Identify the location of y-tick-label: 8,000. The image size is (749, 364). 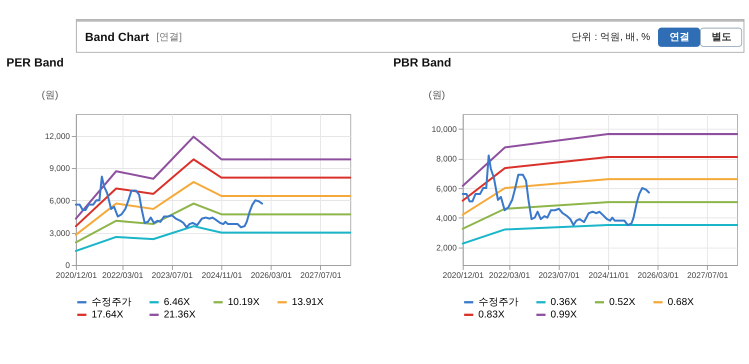
(447, 159).